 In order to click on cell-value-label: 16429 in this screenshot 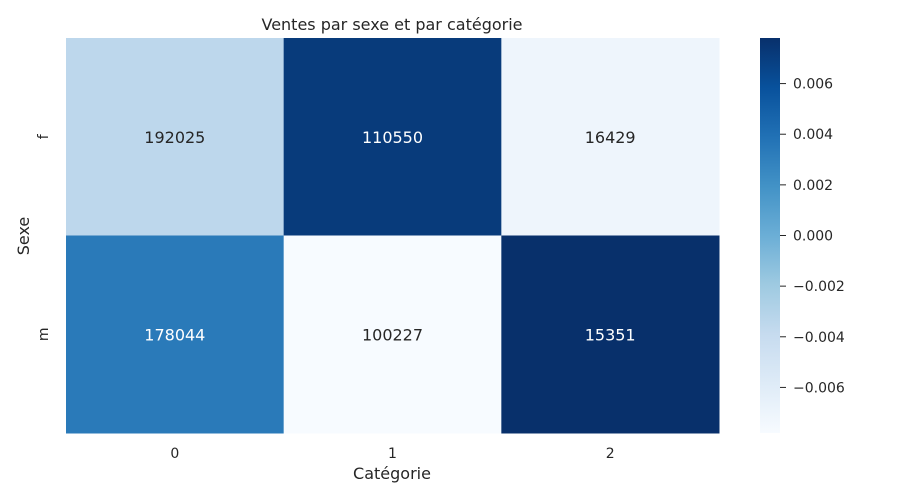, I will do `click(610, 137)`.